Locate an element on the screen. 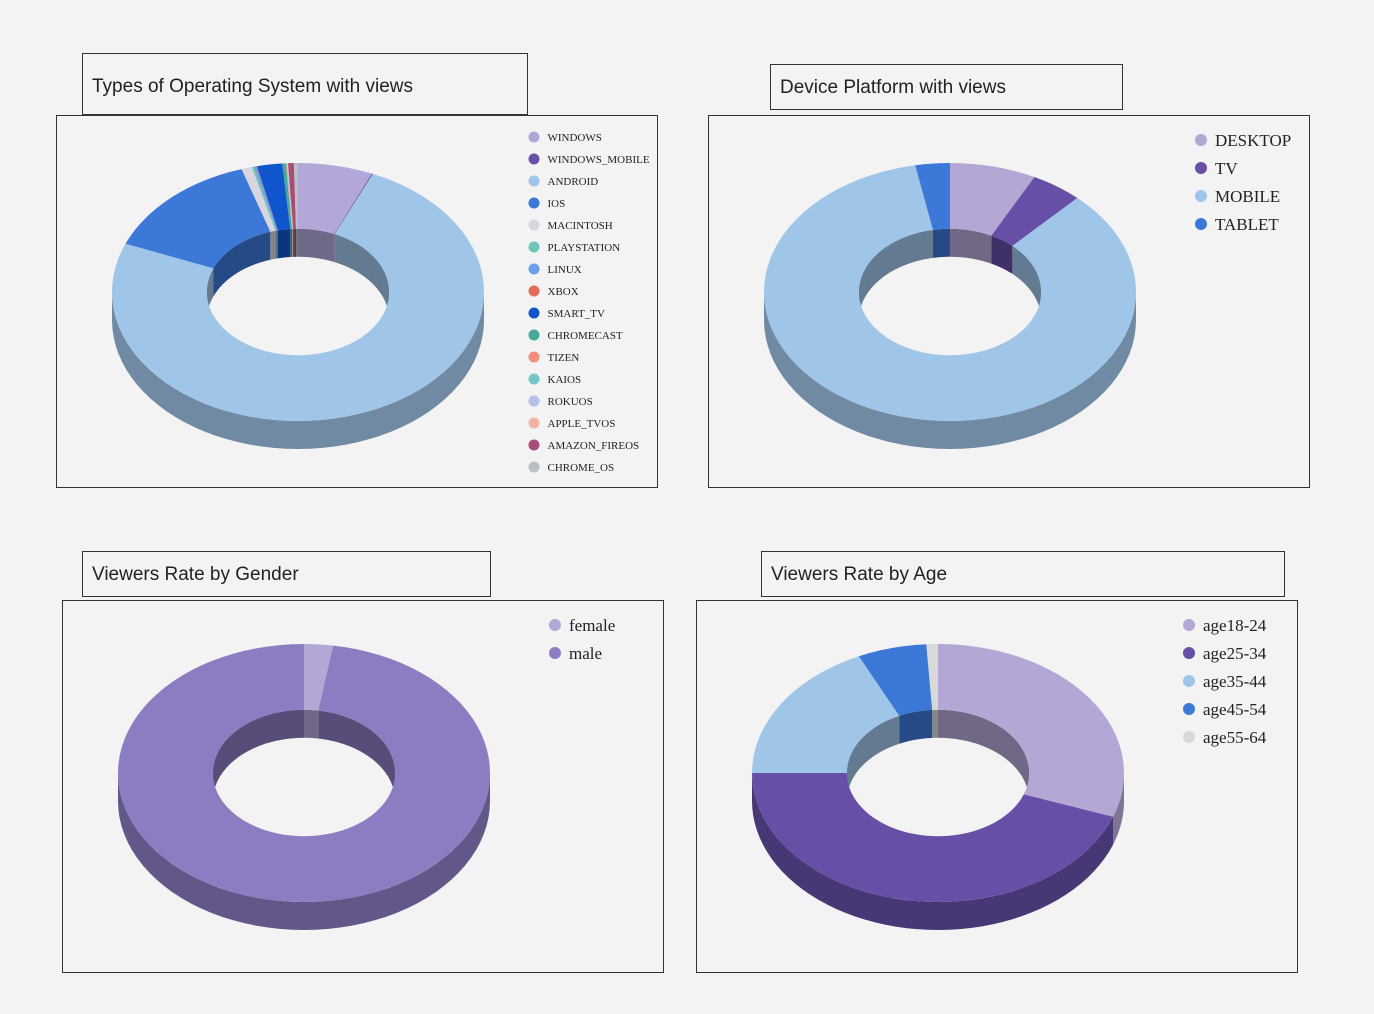 The width and height of the screenshot is (1374, 1014). slice-desktop is located at coordinates (992, 199).